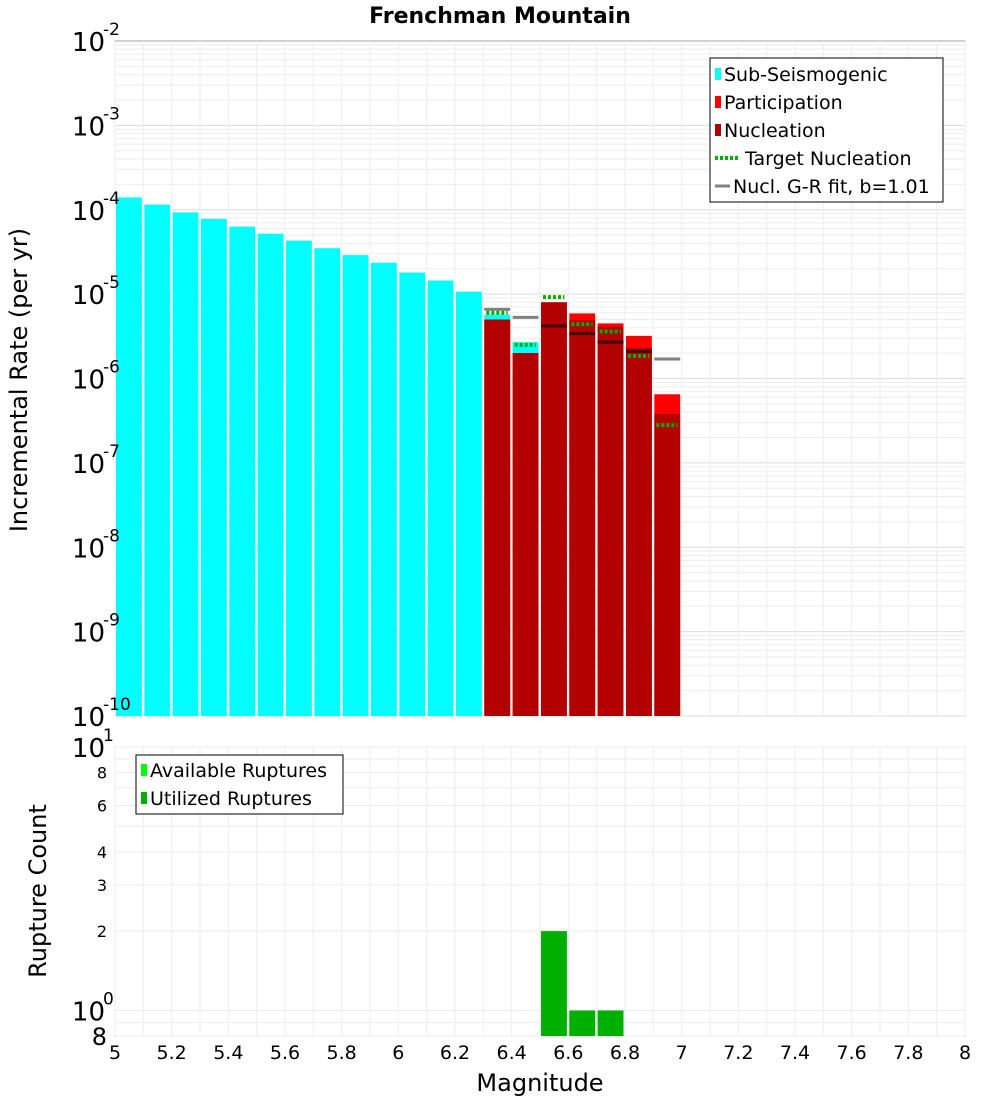 The height and width of the screenshot is (1100, 1000). What do you see at coordinates (172, 1053) in the screenshot?
I see `x-tick-label: 5.2` at bounding box center [172, 1053].